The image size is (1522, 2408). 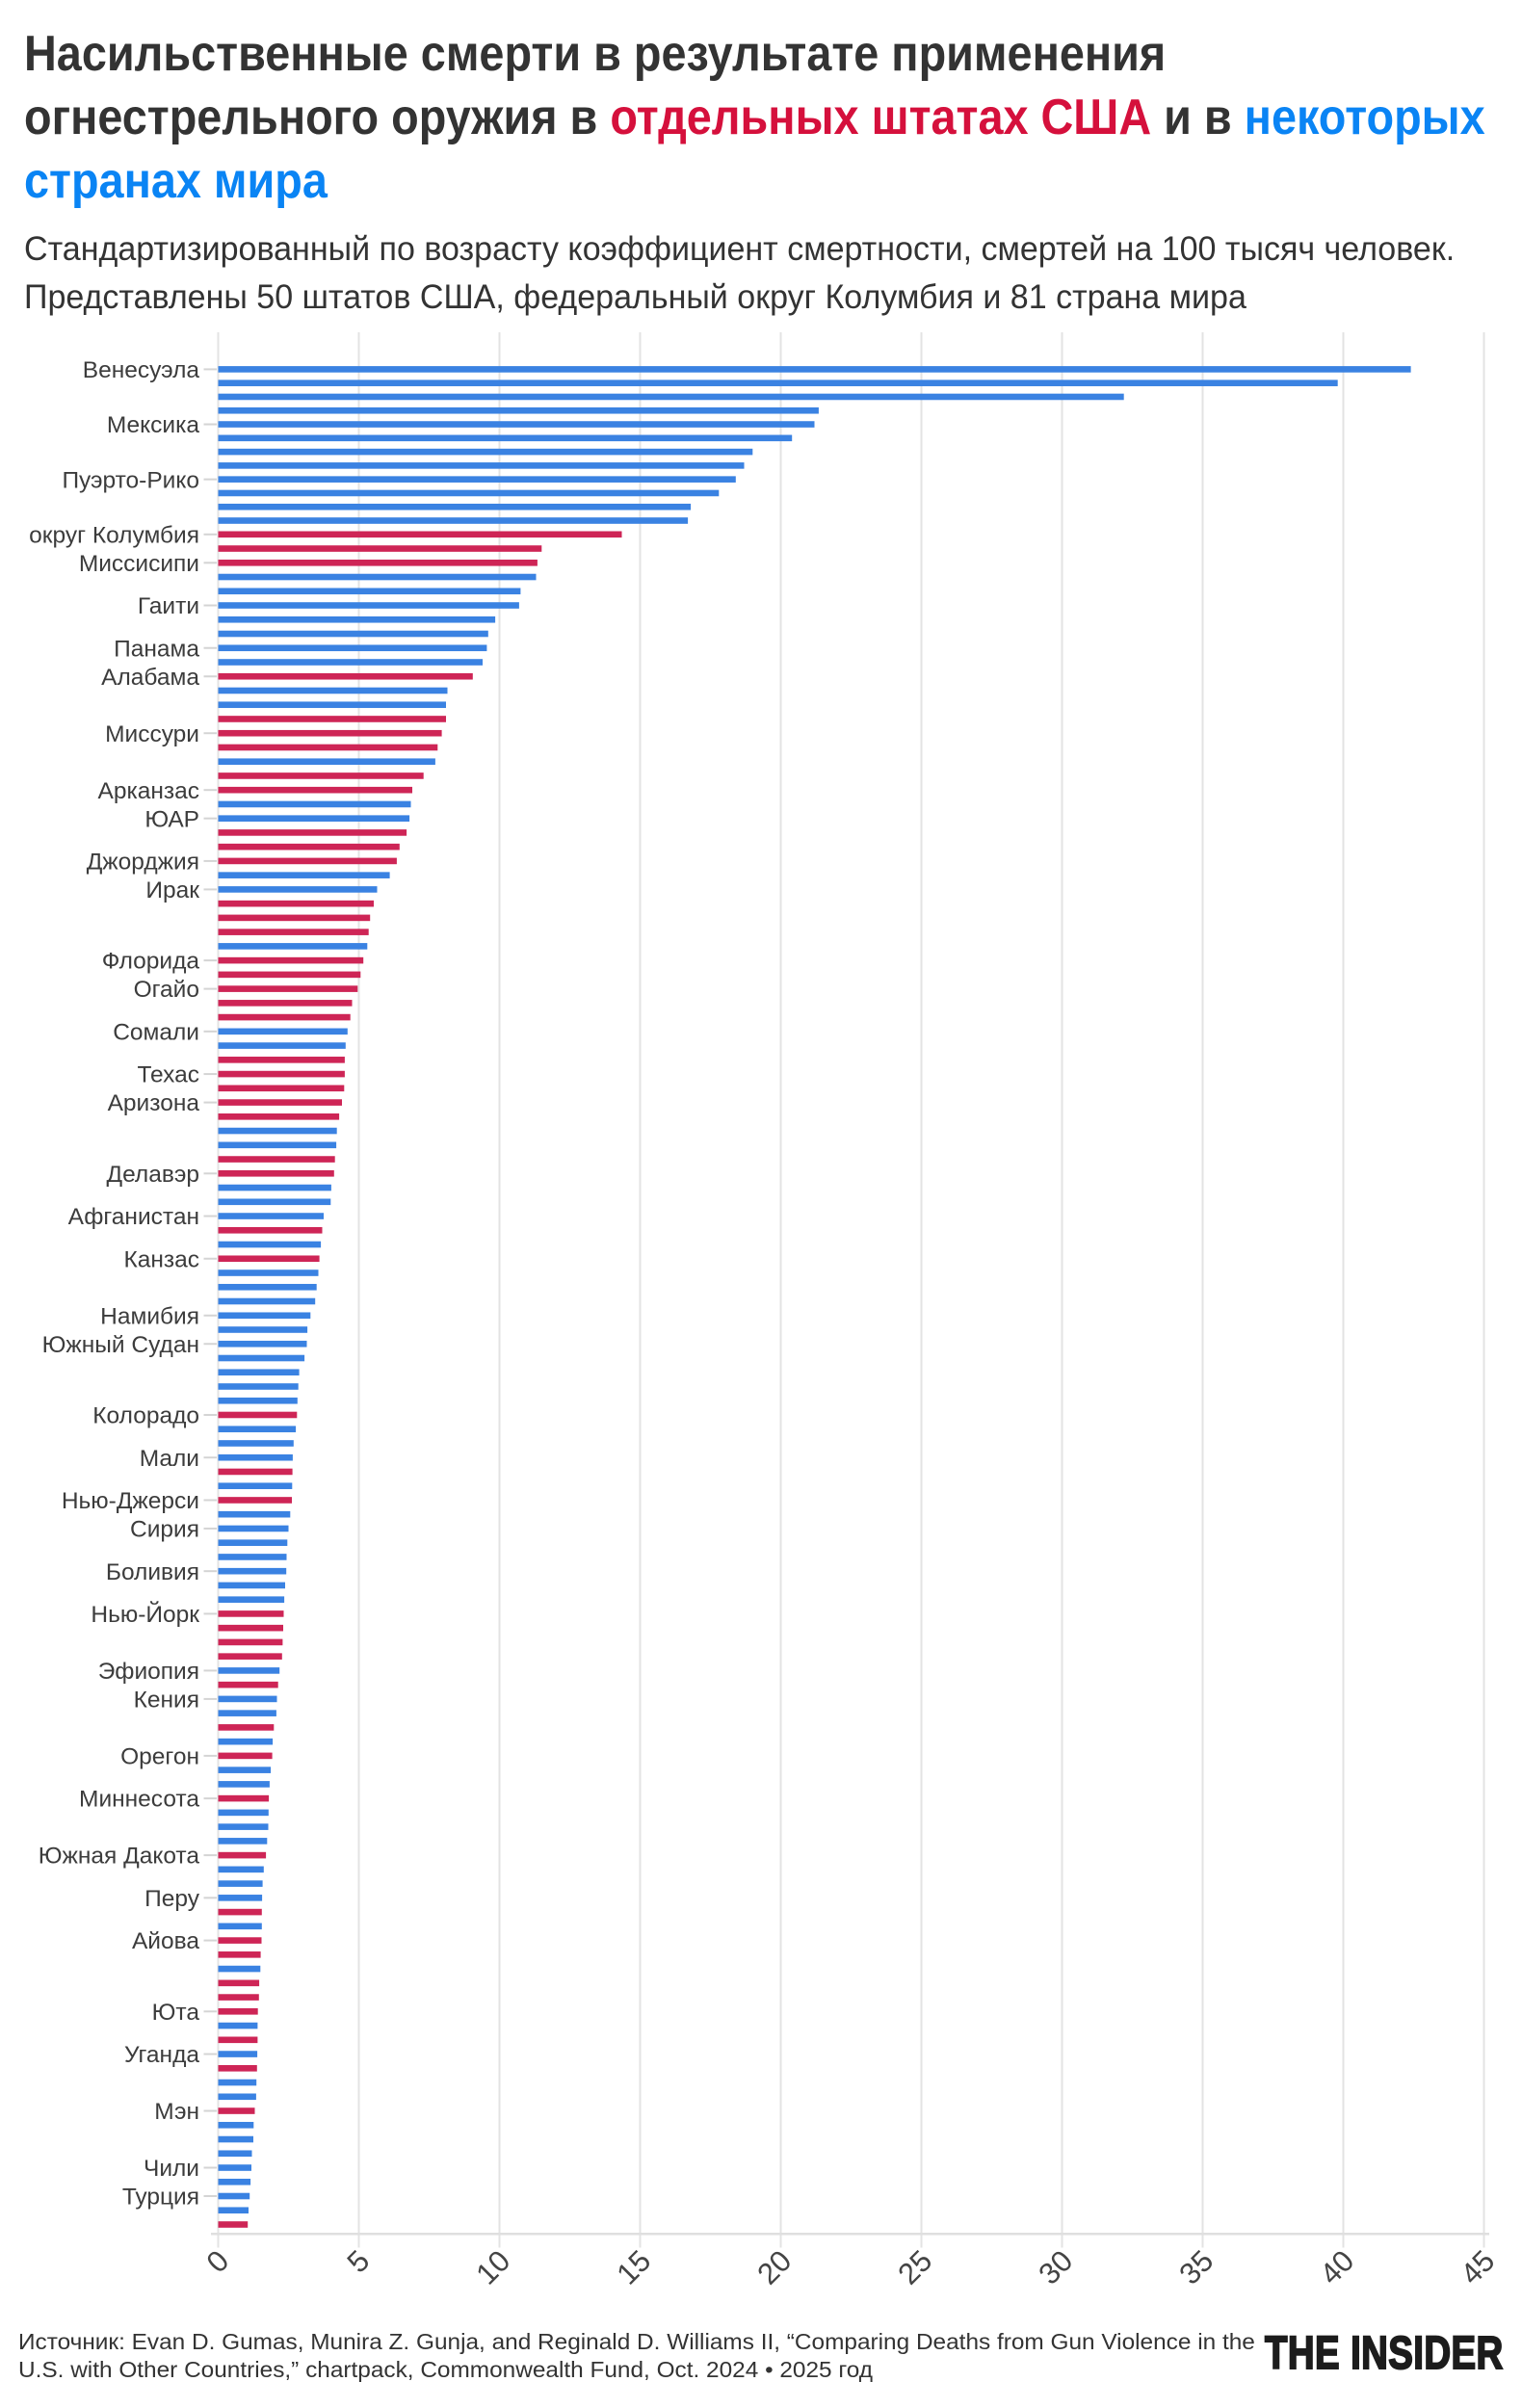 What do you see at coordinates (168, 1075) in the screenshot?
I see `svg-text: Техас` at bounding box center [168, 1075].